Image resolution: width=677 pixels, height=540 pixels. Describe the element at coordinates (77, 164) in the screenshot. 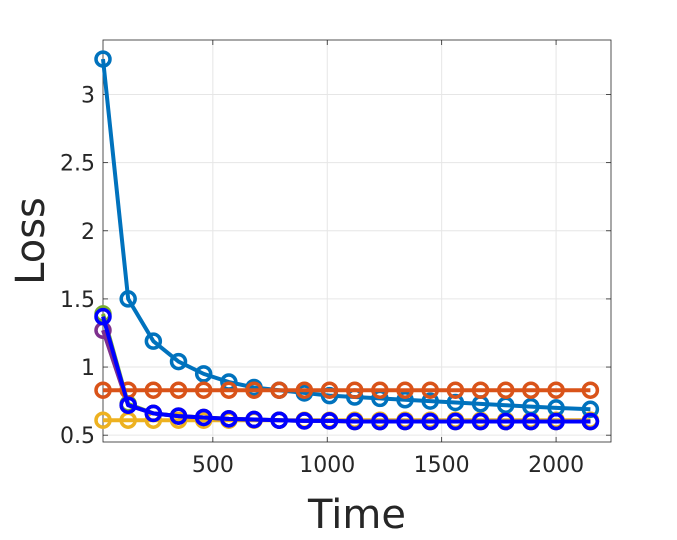

I see `y-tick-label: 2.5` at that location.